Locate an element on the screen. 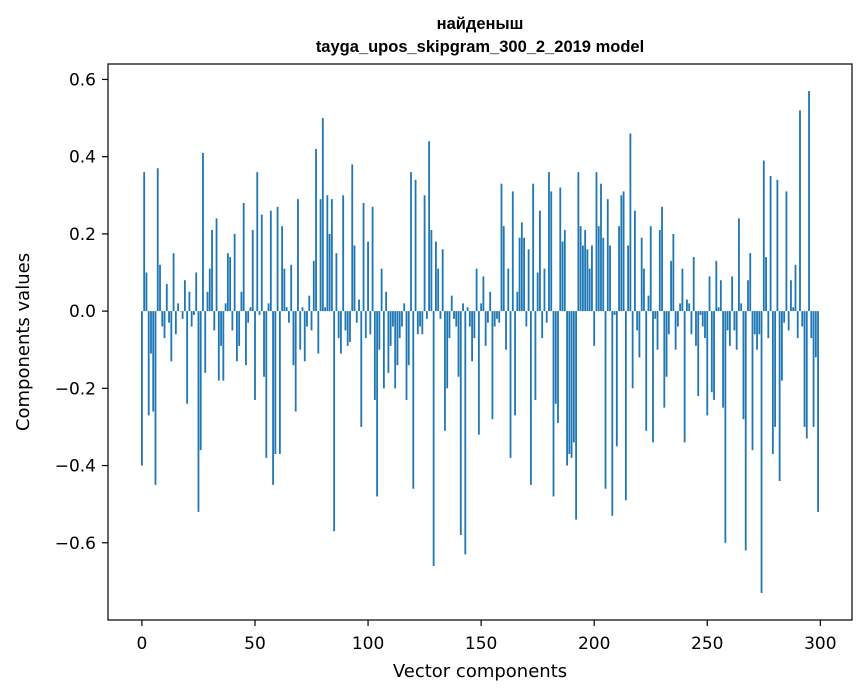 The image size is (867, 700). y-tick-label: 0.4 is located at coordinates (82, 158).